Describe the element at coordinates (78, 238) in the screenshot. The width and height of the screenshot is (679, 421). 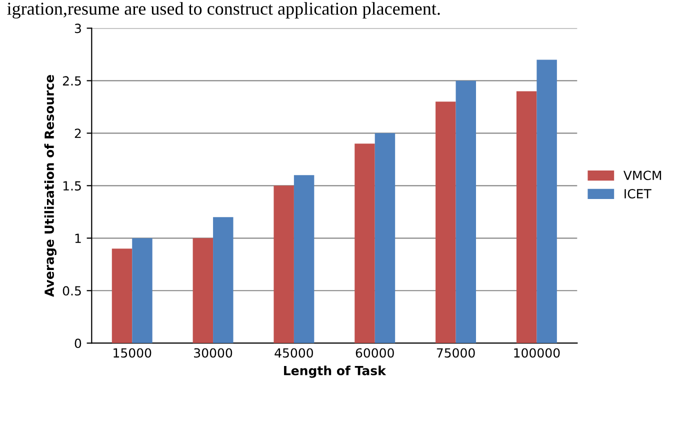
I see `y-tick-label: 1` at that location.